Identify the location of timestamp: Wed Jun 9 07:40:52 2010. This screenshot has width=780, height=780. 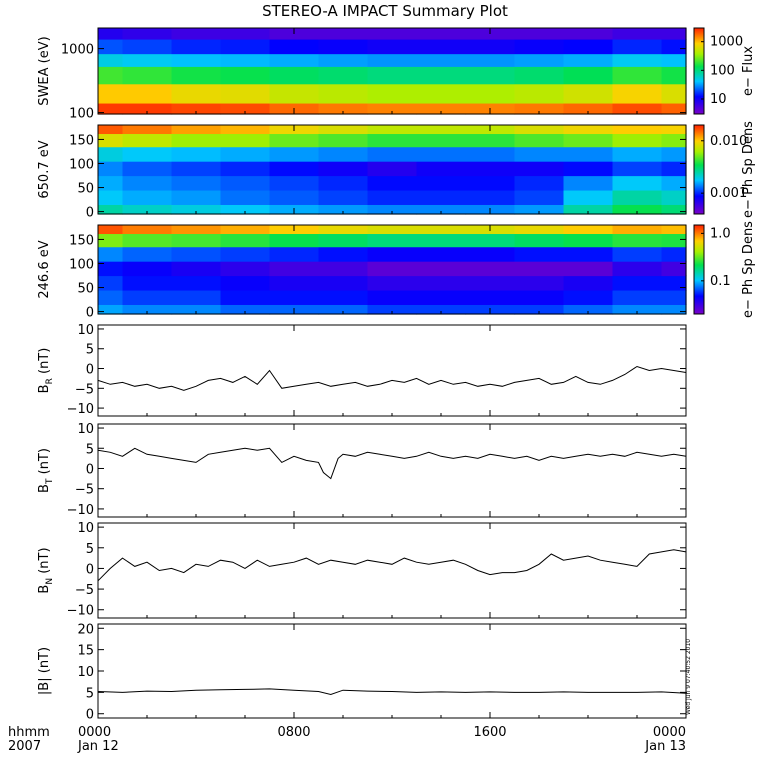
(688, 677).